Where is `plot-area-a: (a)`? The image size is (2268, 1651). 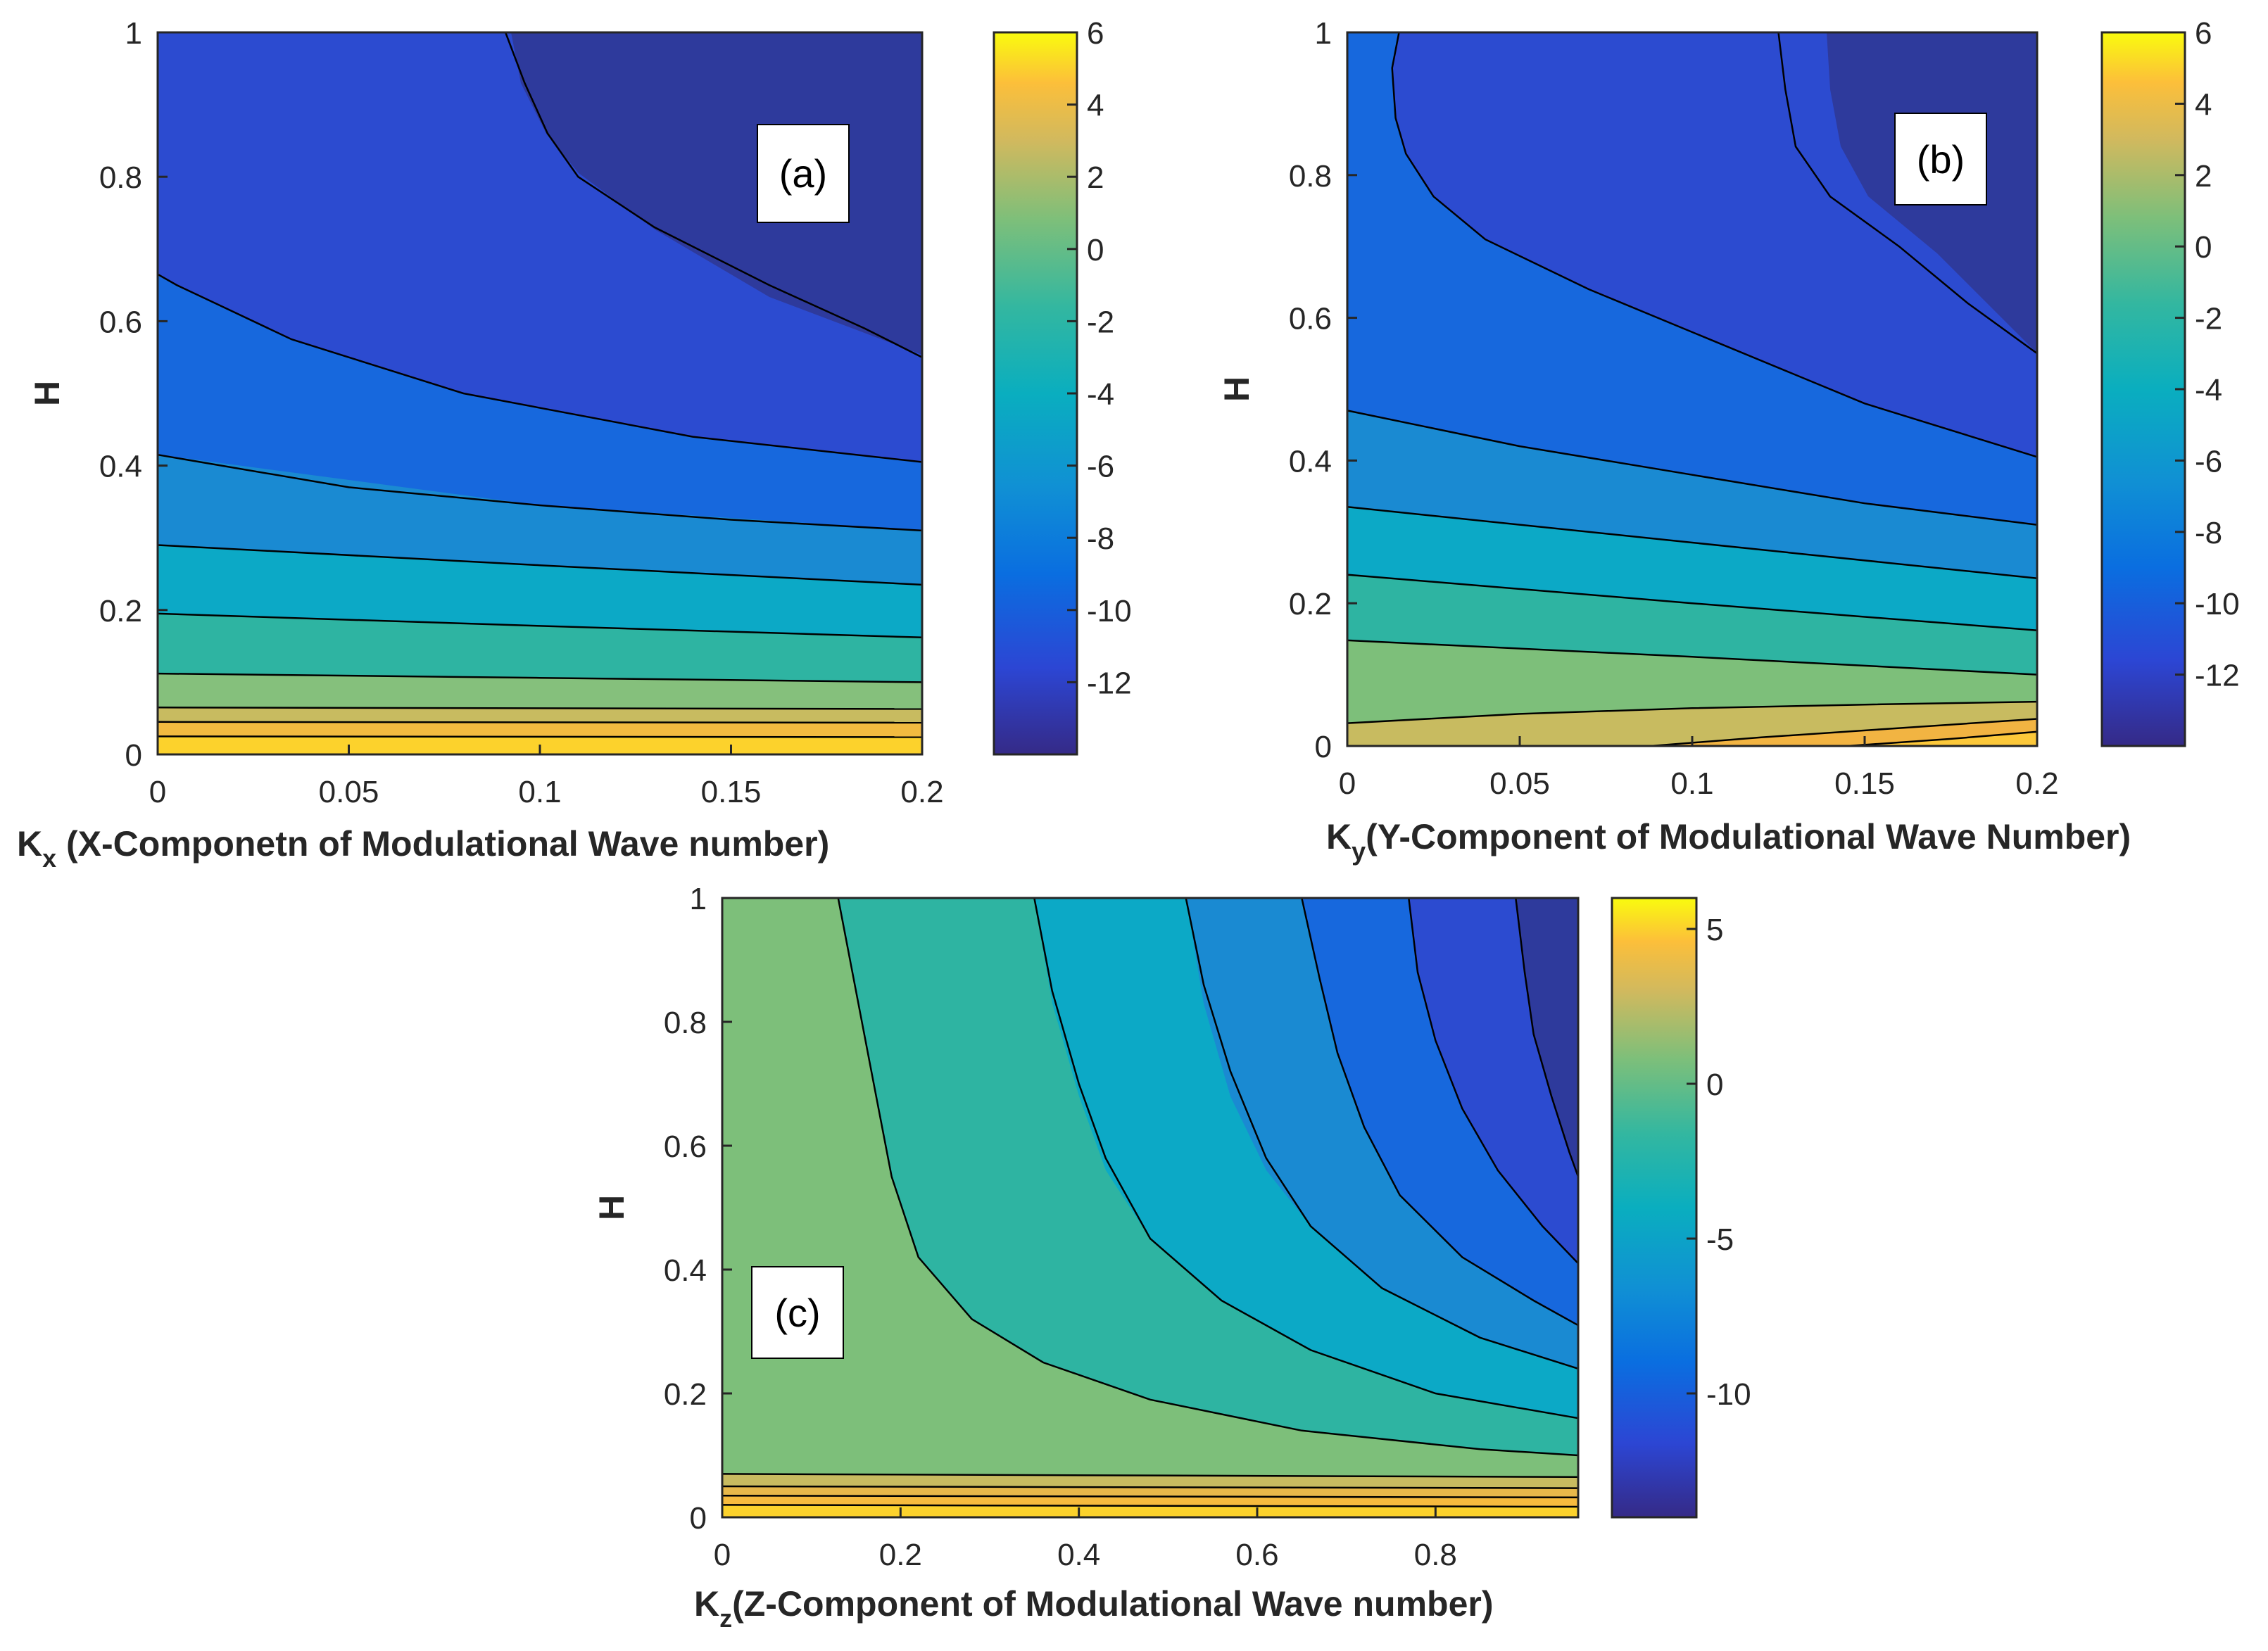 plot-area-a: (a) is located at coordinates (540, 393).